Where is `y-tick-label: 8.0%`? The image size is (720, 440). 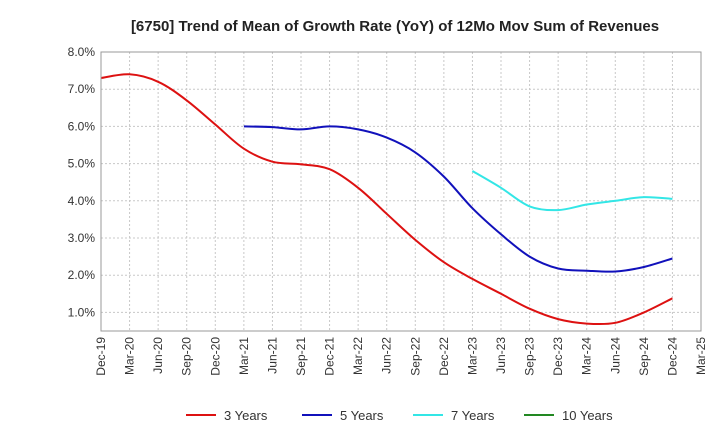 y-tick-label: 8.0% is located at coordinates (82, 52).